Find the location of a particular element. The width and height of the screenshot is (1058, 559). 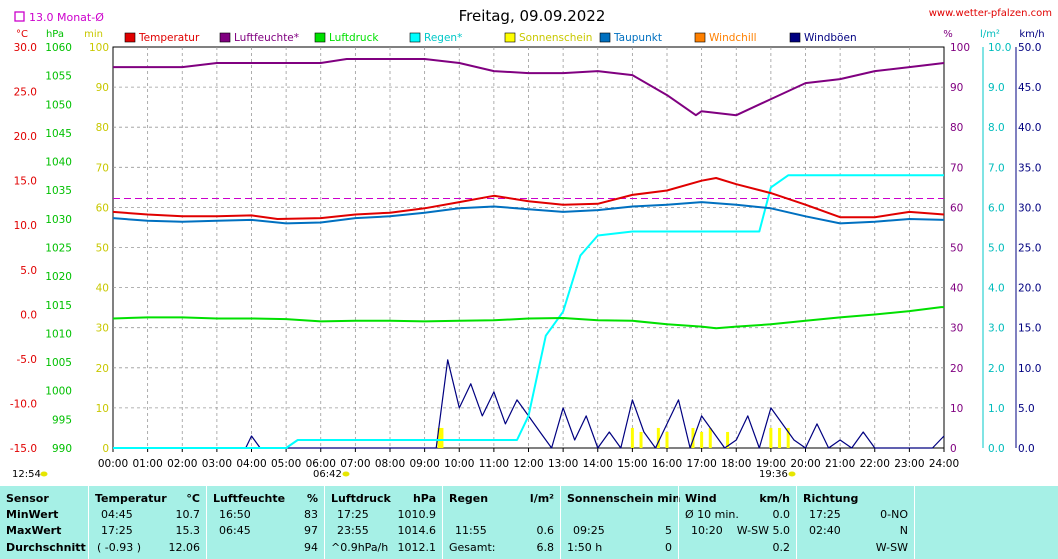

pressure-unit: hPa is located at coordinates (55, 34).